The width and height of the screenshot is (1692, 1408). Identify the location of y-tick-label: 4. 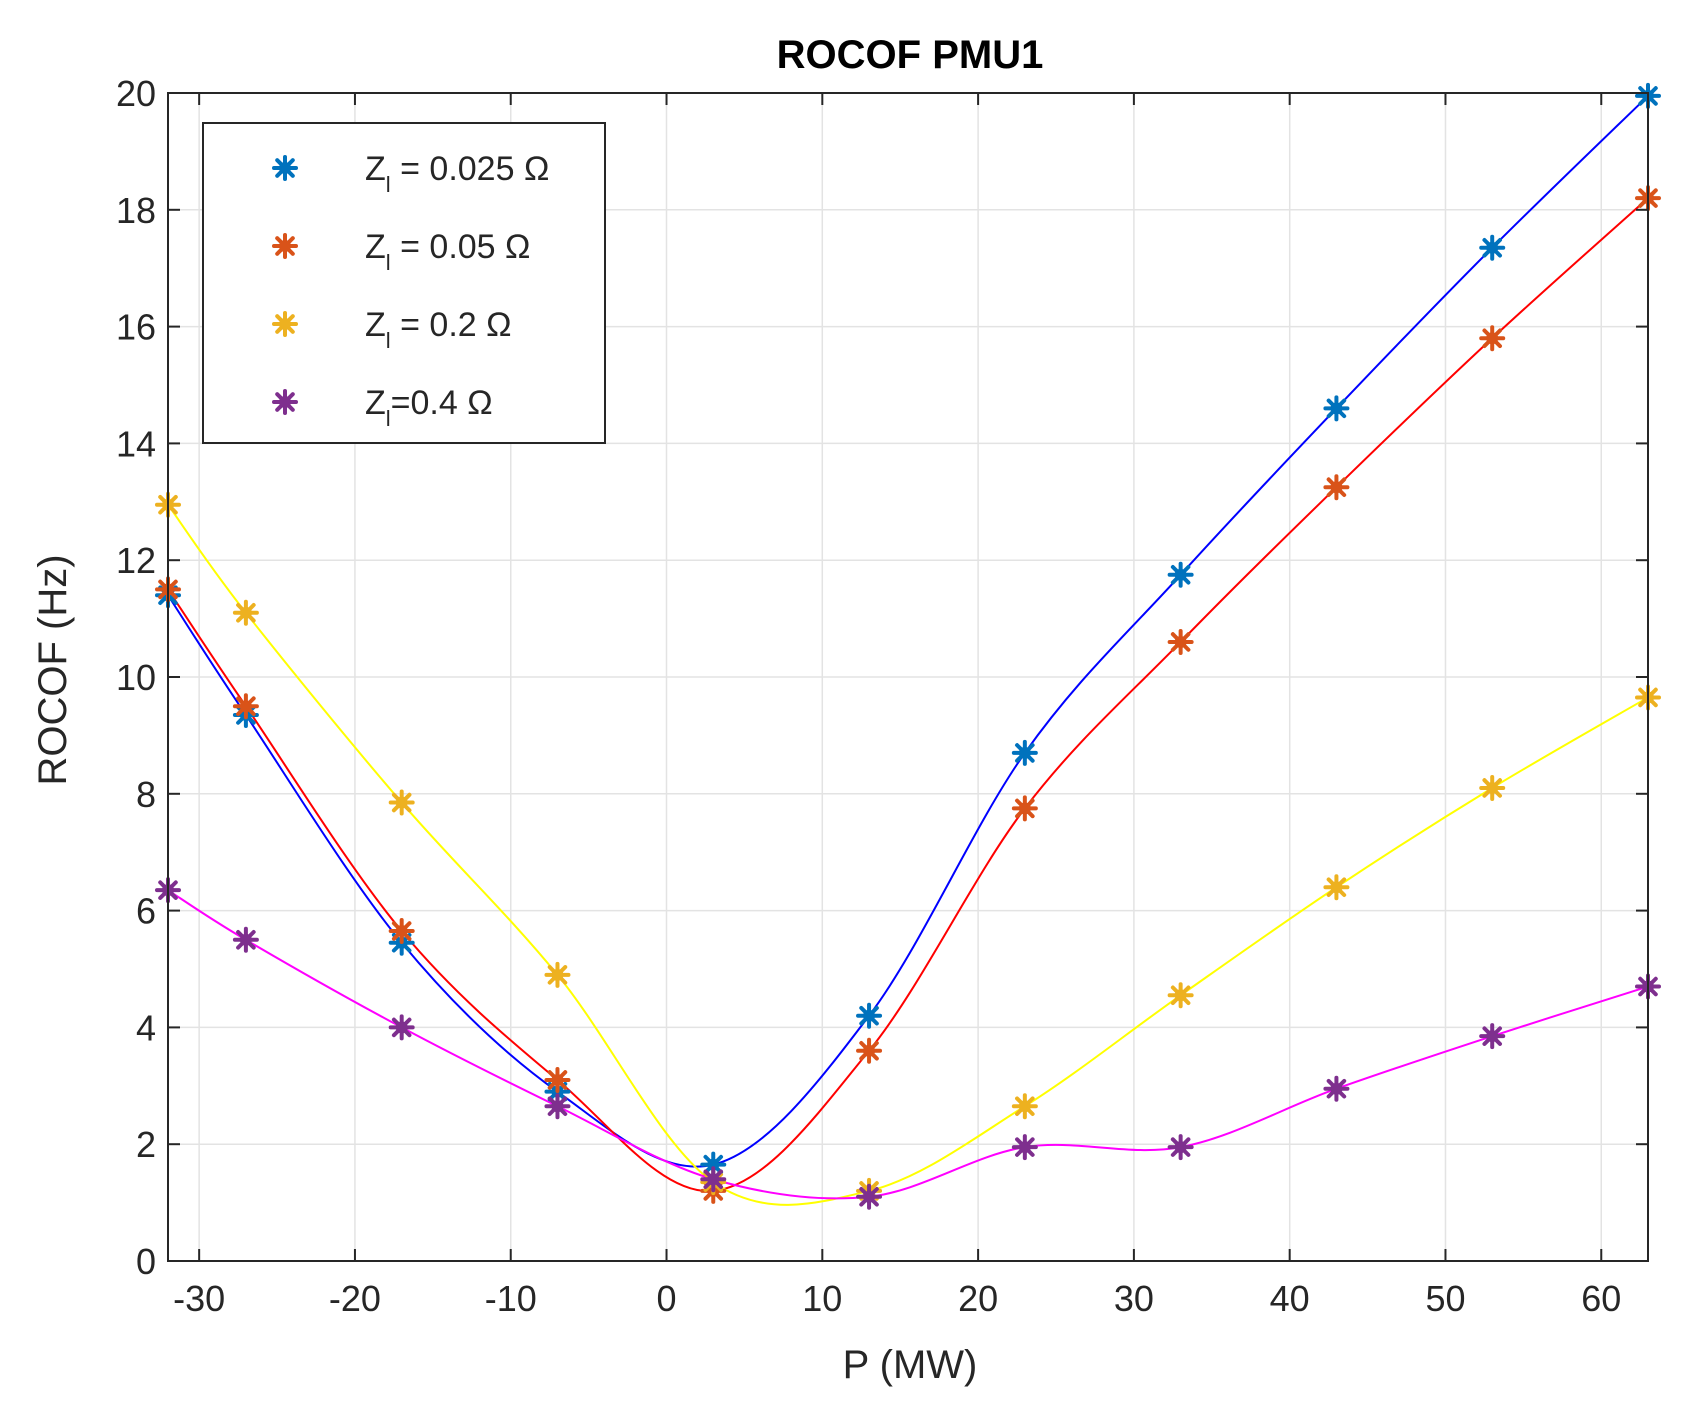
(146, 1027).